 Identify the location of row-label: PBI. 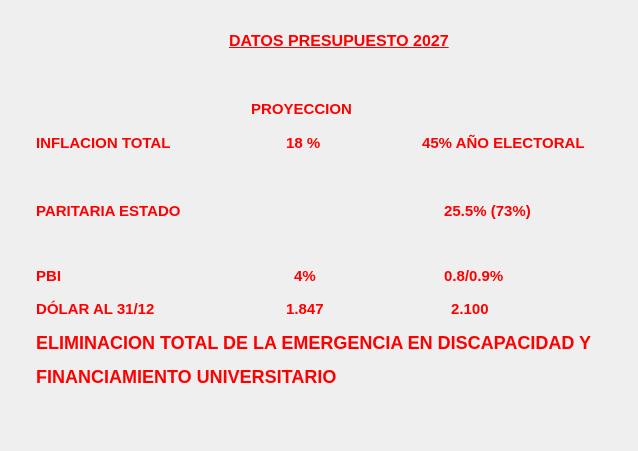
(49, 276).